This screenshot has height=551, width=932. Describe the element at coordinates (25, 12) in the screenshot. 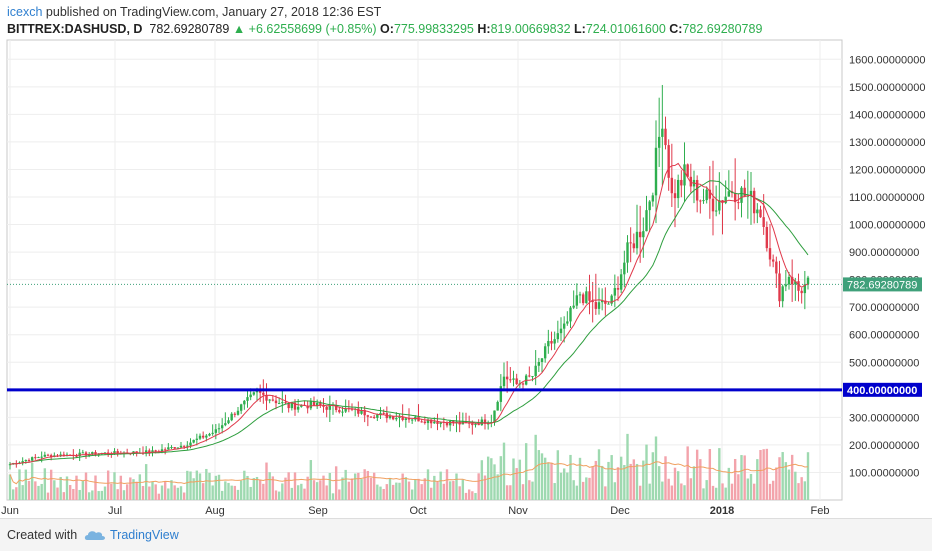

I see `author-link: icexch` at that location.